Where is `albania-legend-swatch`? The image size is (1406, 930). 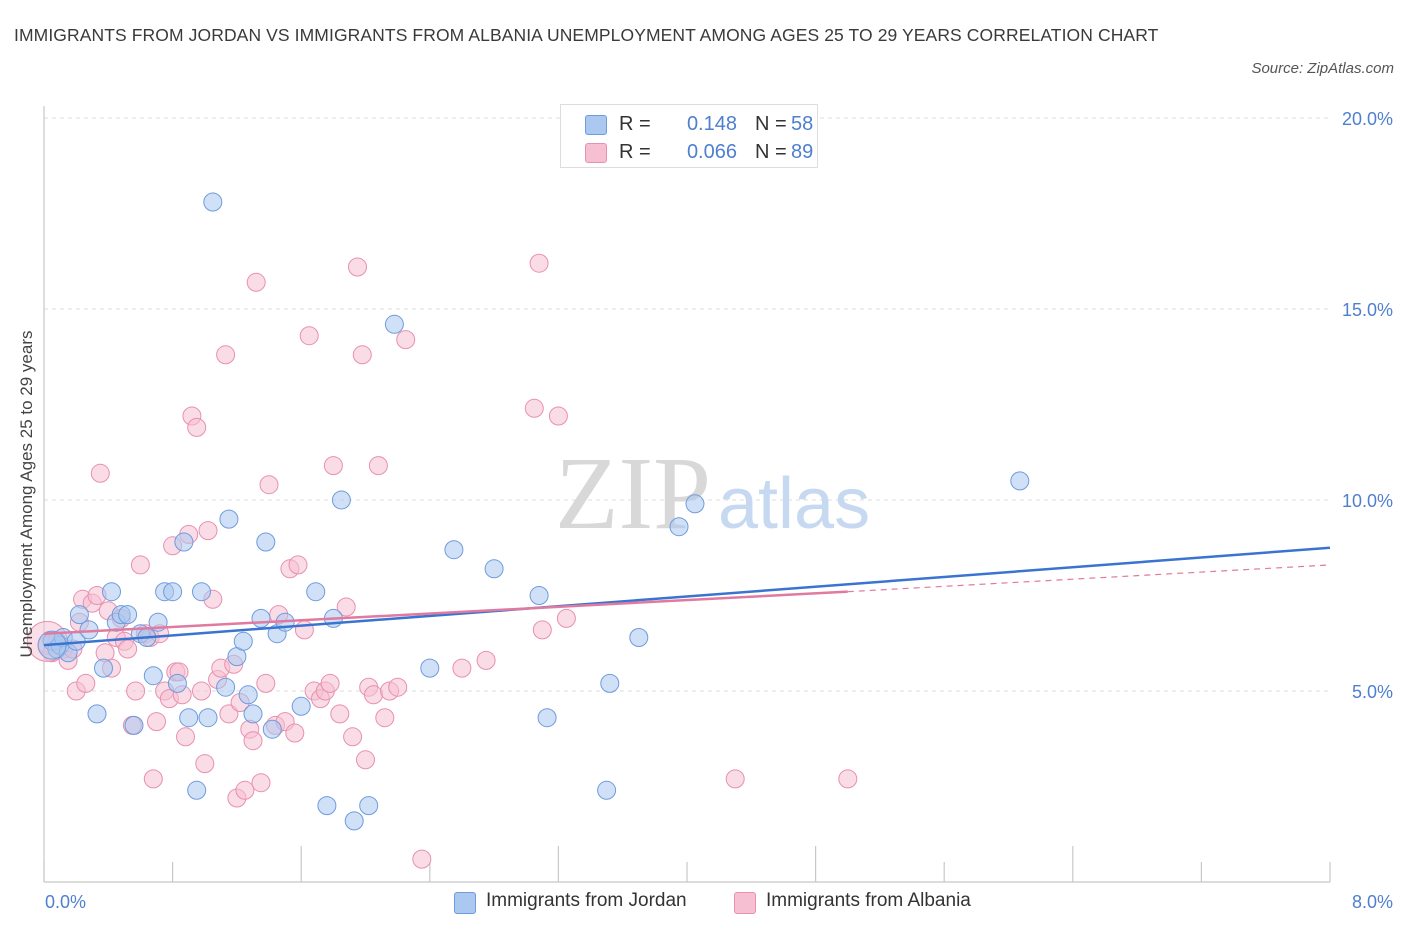
albania-legend-swatch is located at coordinates (745, 903).